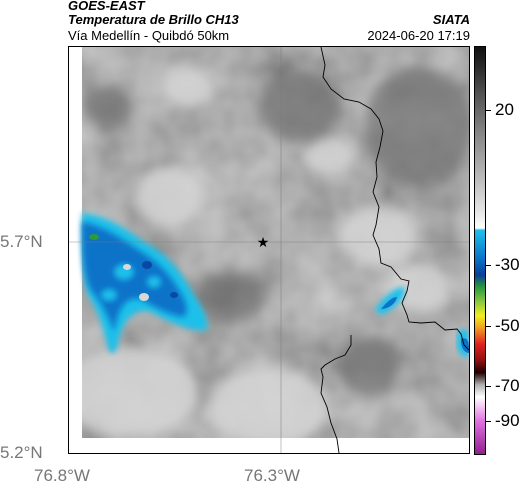  Describe the element at coordinates (507, 325) in the screenshot. I see `colorbar-label: -50` at that location.